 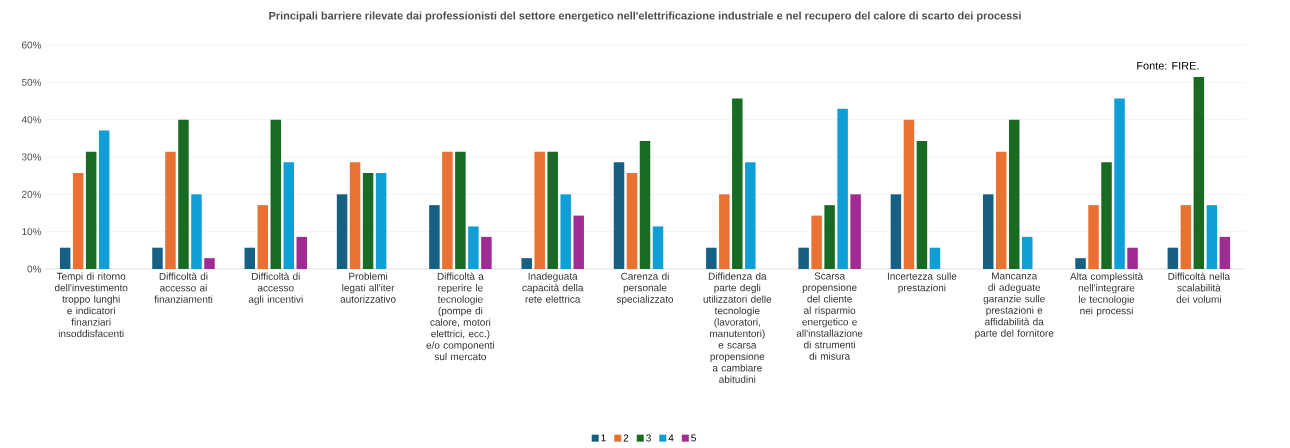 What do you see at coordinates (34, 269) in the screenshot?
I see `y-tick-label: 0%` at bounding box center [34, 269].